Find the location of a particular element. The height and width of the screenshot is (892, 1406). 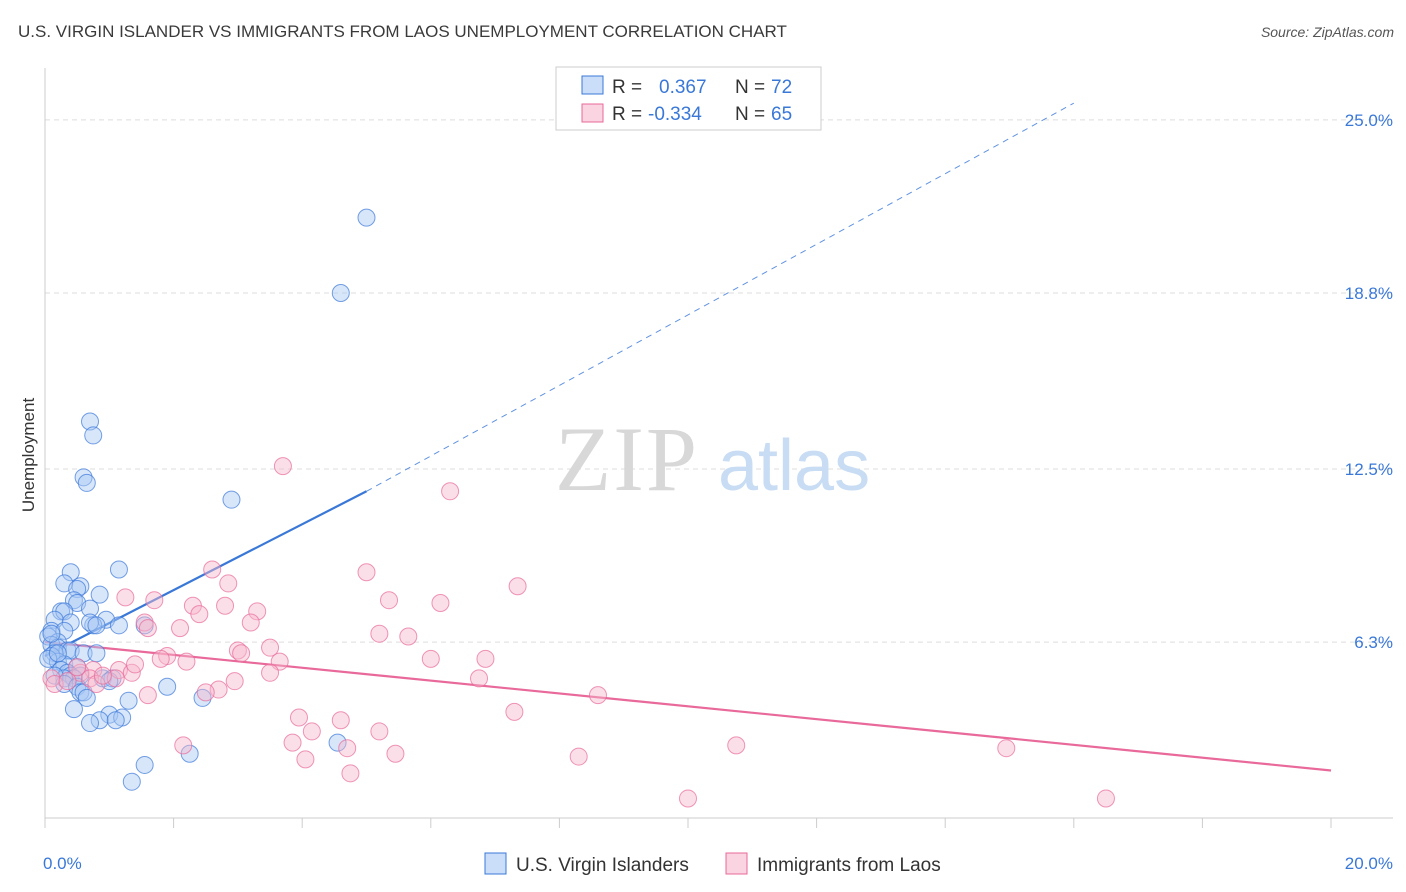

trend-line-blue is located at coordinates (206, 574).